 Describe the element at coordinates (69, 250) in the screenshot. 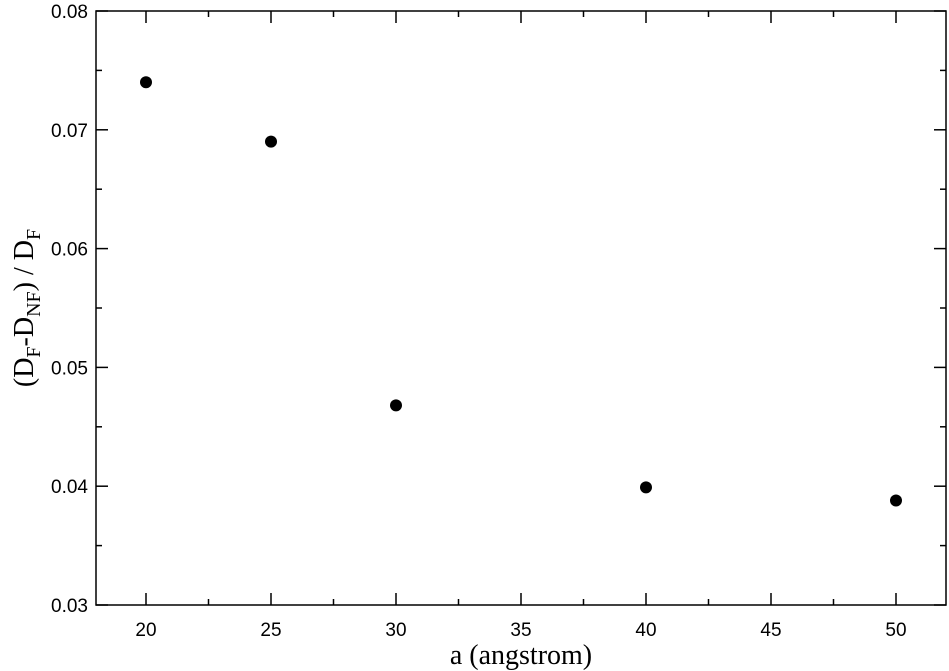

I see `y-tick-label: 0.06` at that location.